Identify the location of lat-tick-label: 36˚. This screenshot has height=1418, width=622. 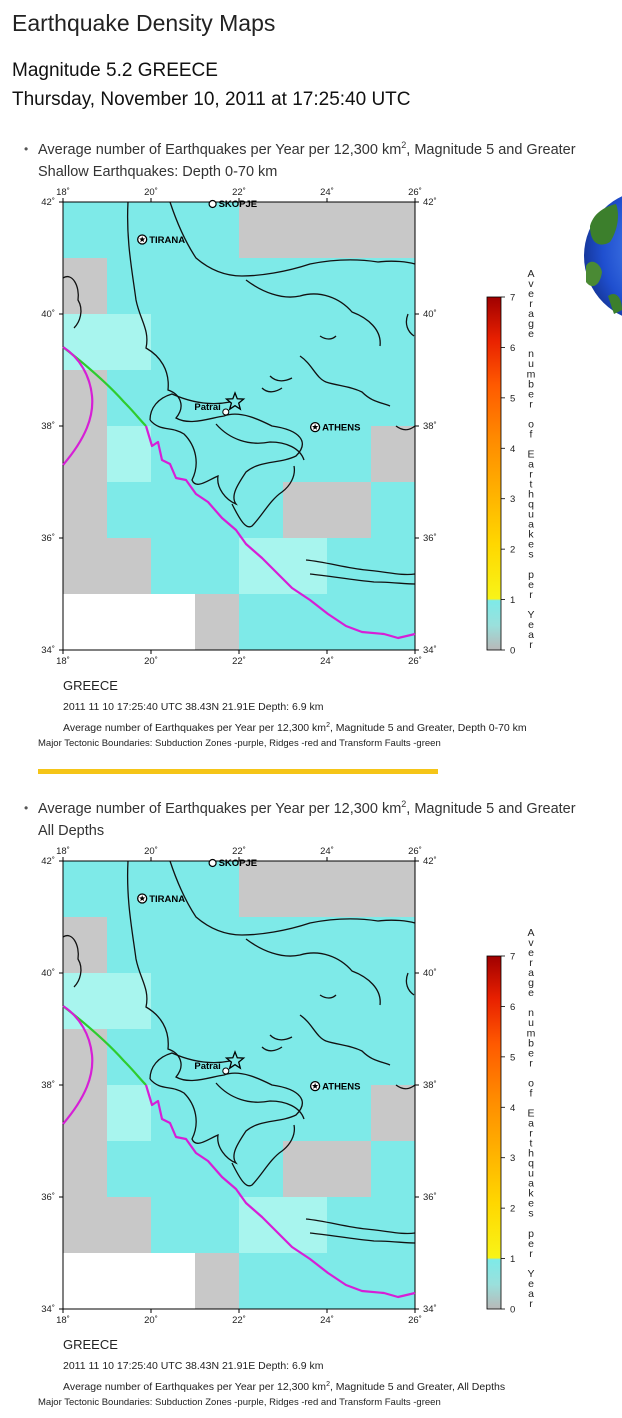
(48, 538).